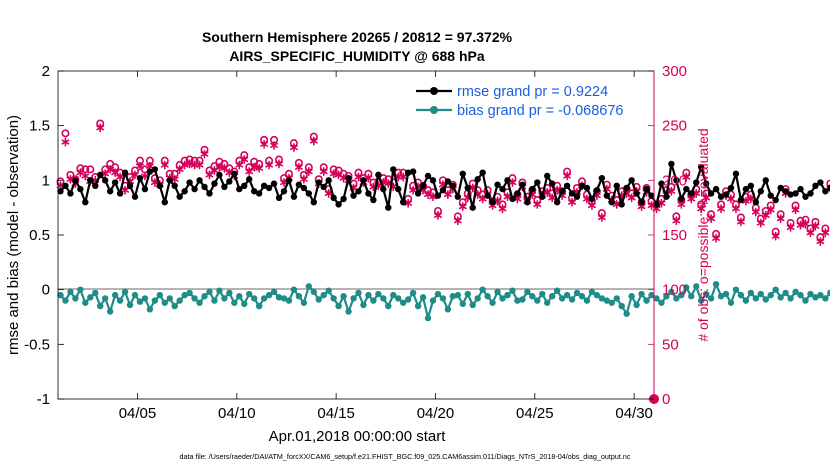  Describe the element at coordinates (535, 413) in the screenshot. I see `x-tick-label: 04/25` at that location.